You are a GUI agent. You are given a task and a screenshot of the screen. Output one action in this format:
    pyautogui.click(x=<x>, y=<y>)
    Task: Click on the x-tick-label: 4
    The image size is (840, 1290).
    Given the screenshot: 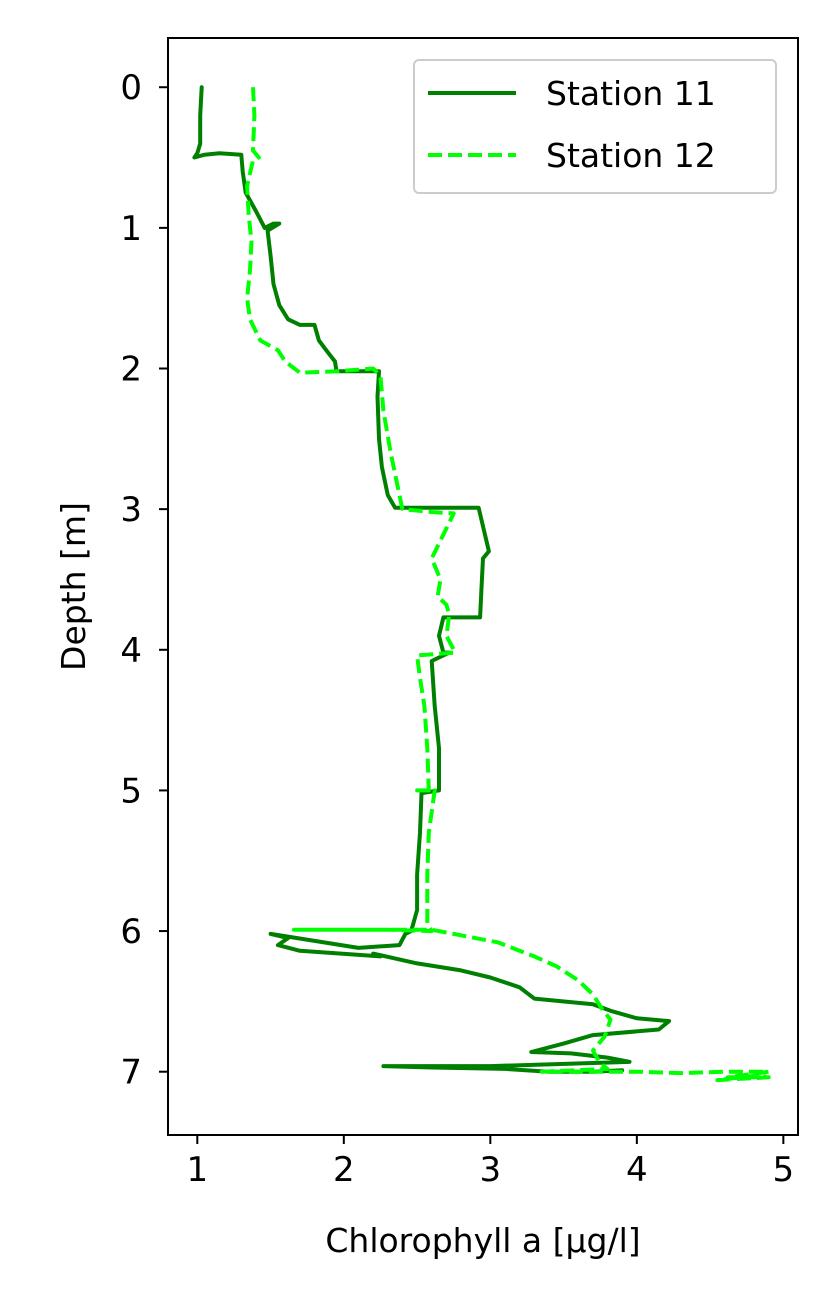 What is the action you would take?
    pyautogui.click(x=637, y=1170)
    